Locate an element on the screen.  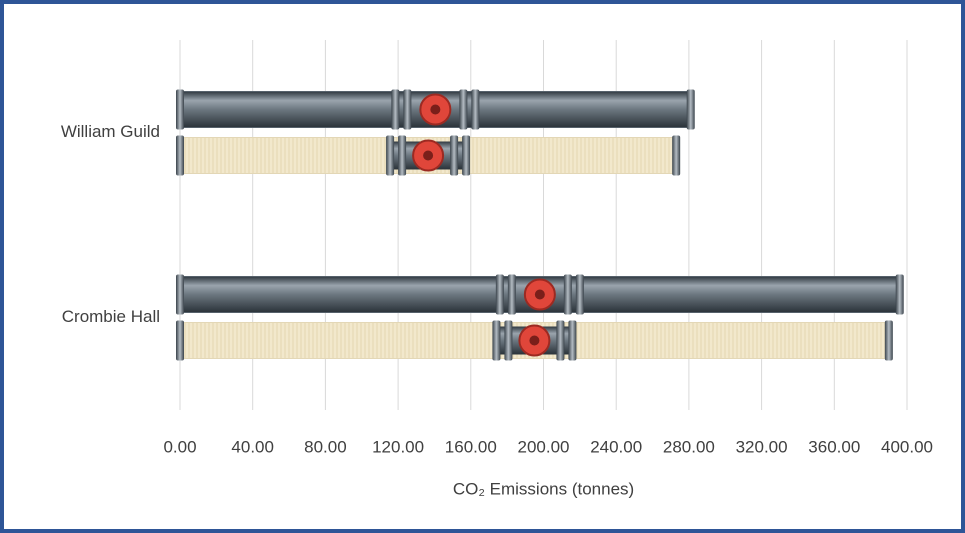
x-tick-label: 280.00 is located at coordinates (689, 446).